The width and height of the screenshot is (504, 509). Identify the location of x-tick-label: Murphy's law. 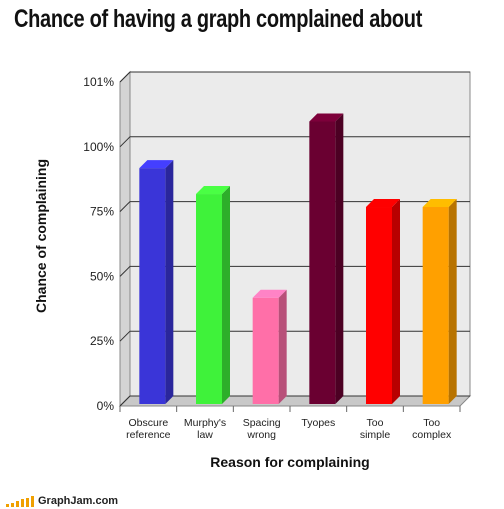
(205, 429).